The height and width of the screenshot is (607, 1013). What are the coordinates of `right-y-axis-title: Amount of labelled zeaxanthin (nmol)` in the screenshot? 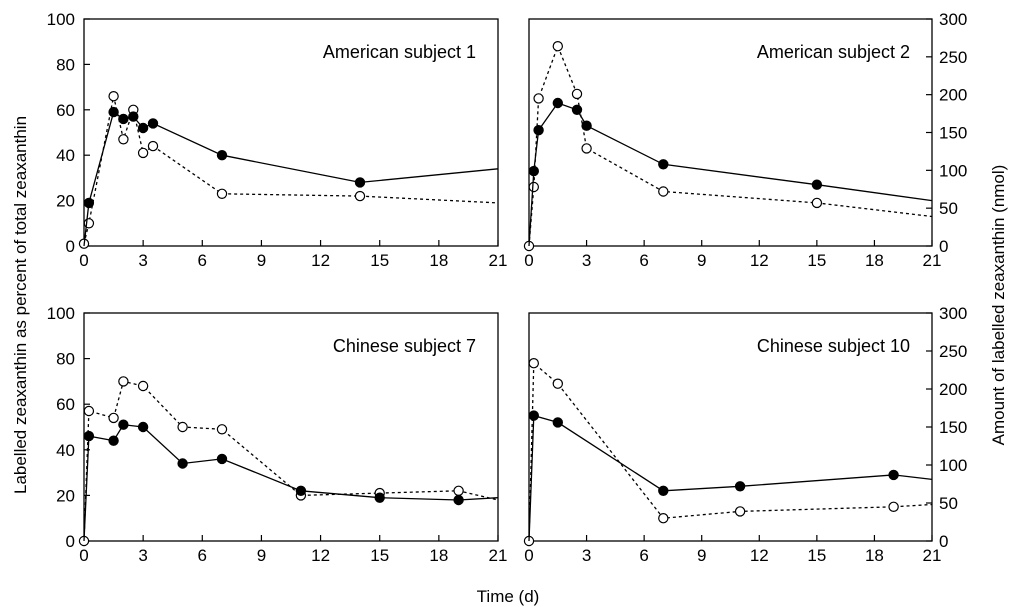 It's located at (998, 305).